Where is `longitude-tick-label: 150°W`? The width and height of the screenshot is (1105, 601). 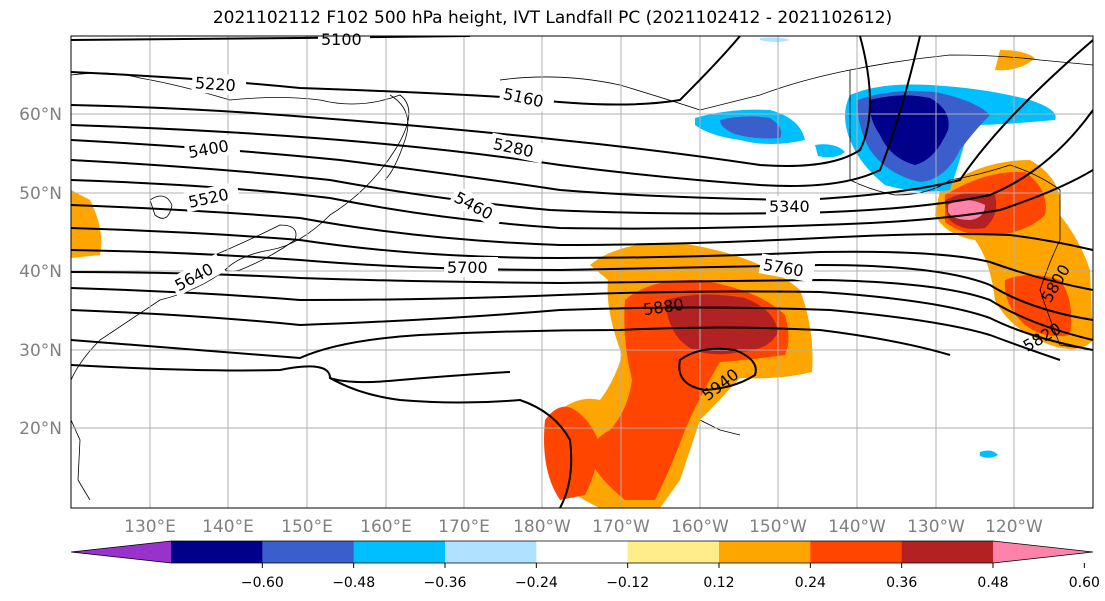
longitude-tick-label: 150°W is located at coordinates (778, 527).